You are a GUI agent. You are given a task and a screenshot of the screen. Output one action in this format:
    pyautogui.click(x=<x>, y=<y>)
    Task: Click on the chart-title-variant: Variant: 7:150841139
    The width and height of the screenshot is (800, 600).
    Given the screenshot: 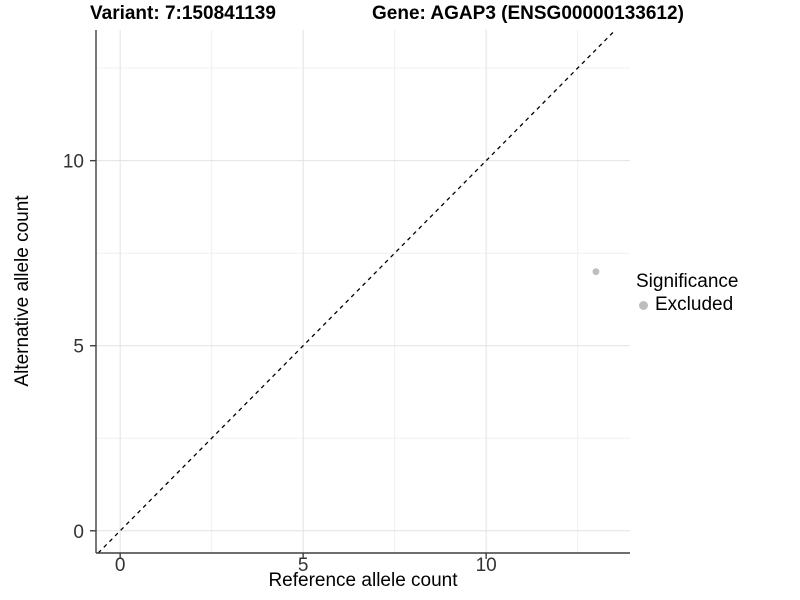 What is the action you would take?
    pyautogui.click(x=183, y=13)
    